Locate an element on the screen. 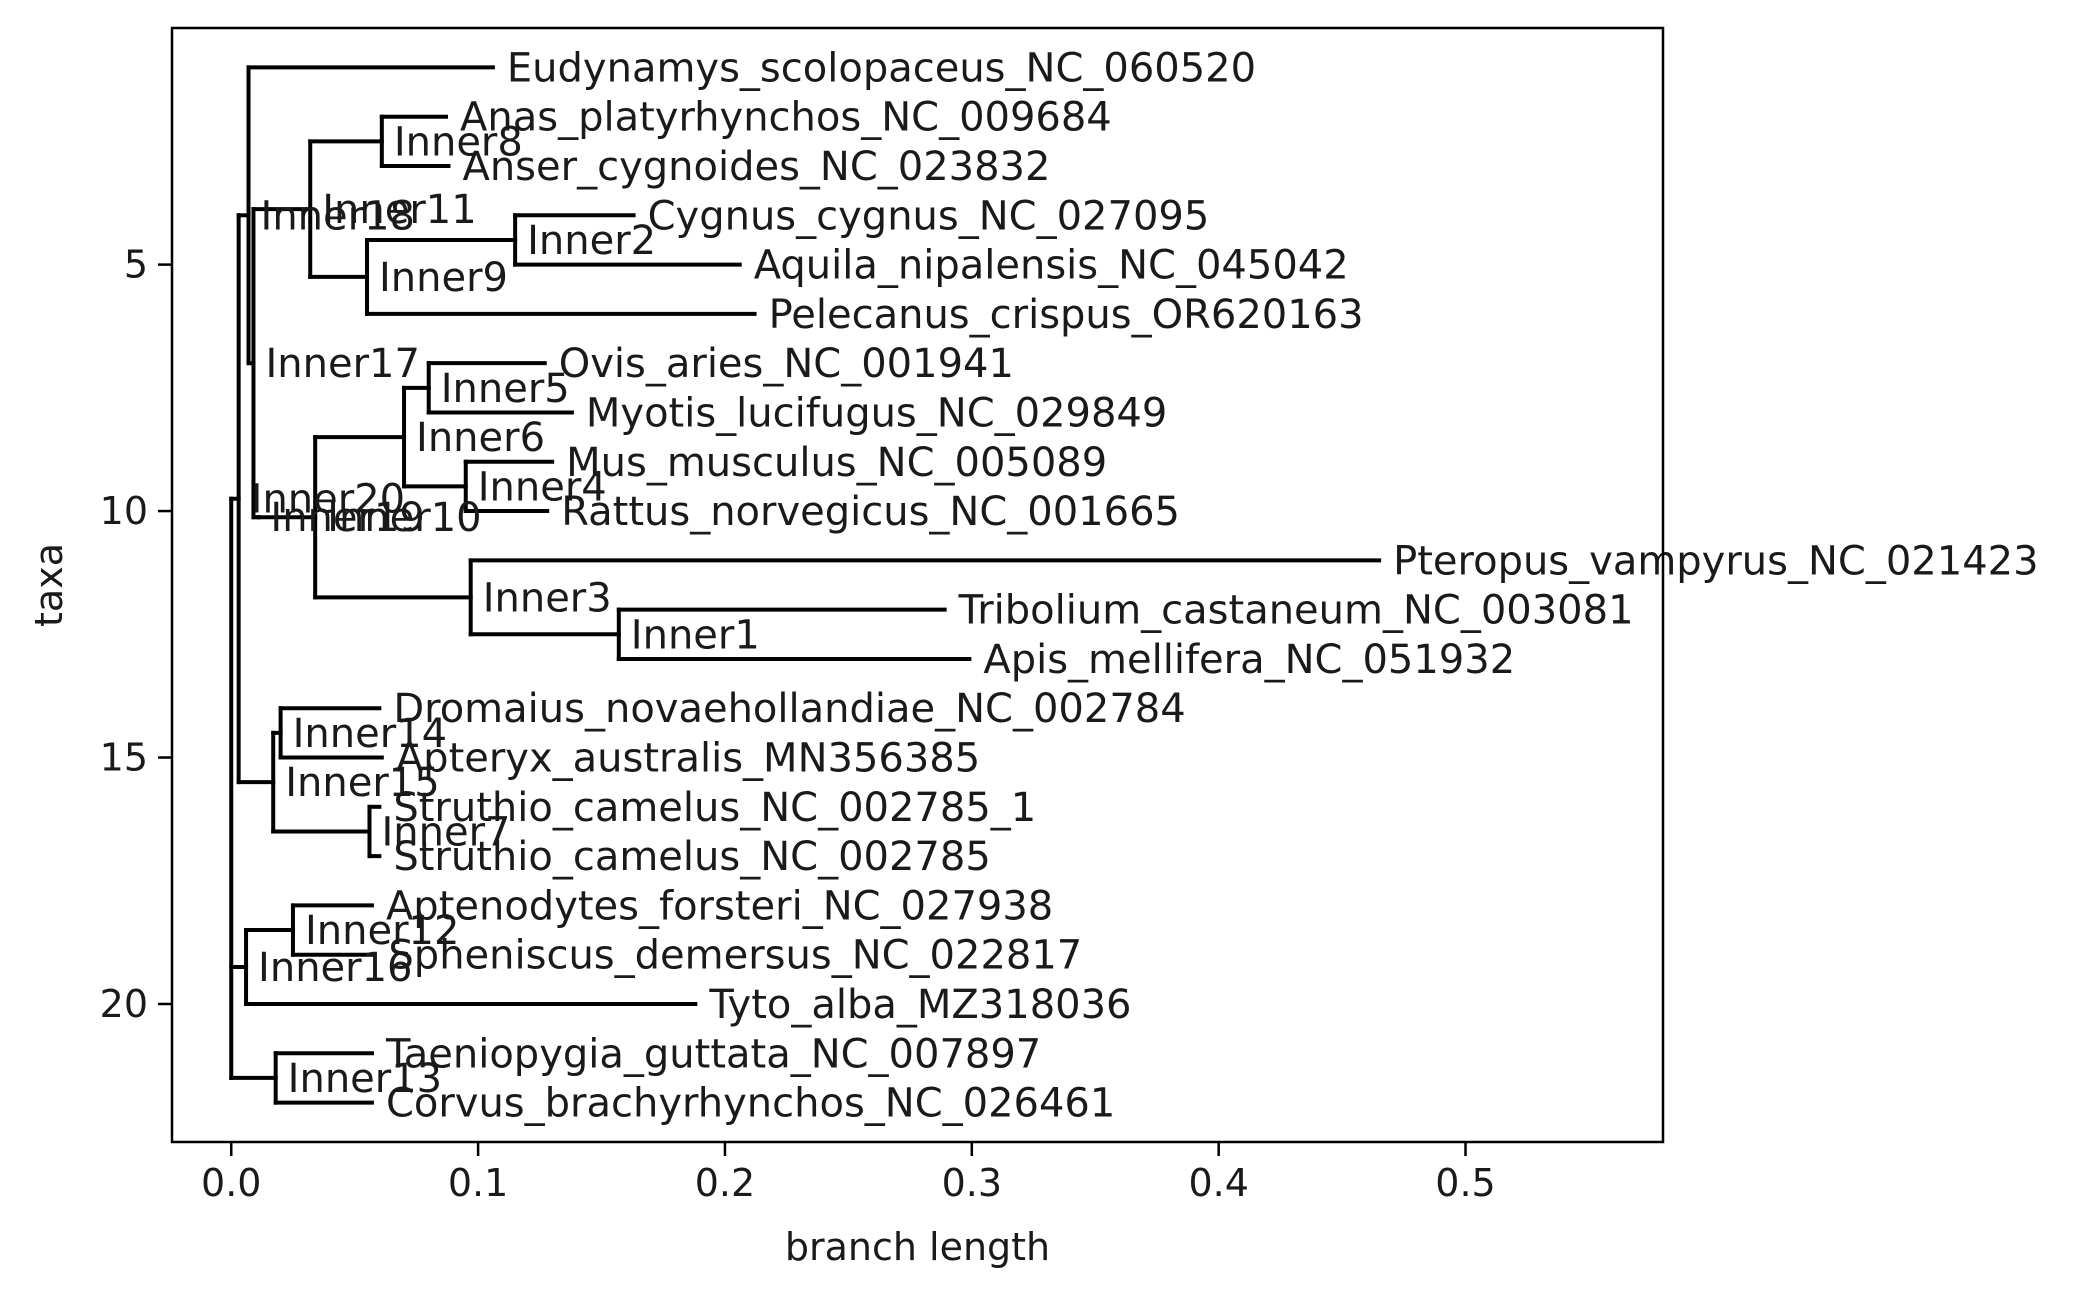 The width and height of the screenshot is (2087, 1298). leaf-label: Taeniopygia_guttata_NC_007897 is located at coordinates (713, 1054).